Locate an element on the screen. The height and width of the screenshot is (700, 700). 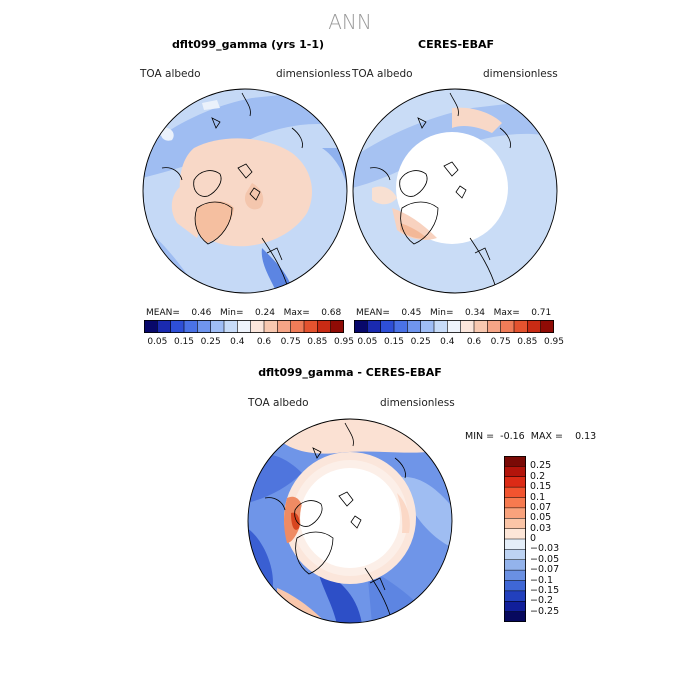
diff-colorbar-tick-label: 0.15 is located at coordinates (541, 487).